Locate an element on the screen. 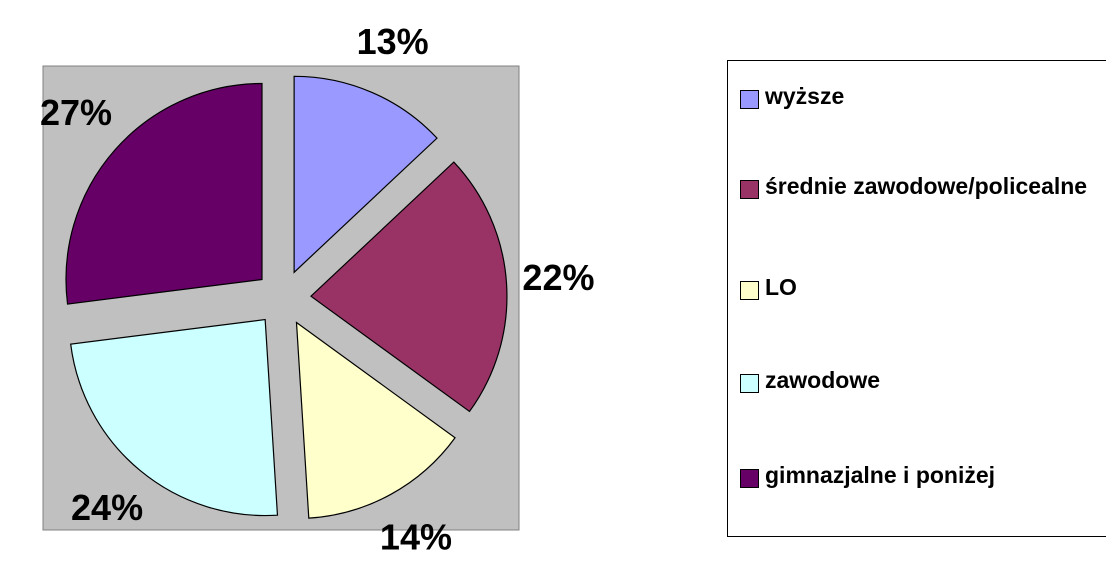 This screenshot has height=574, width=1106. legend-item: wyższe is located at coordinates (792, 99).